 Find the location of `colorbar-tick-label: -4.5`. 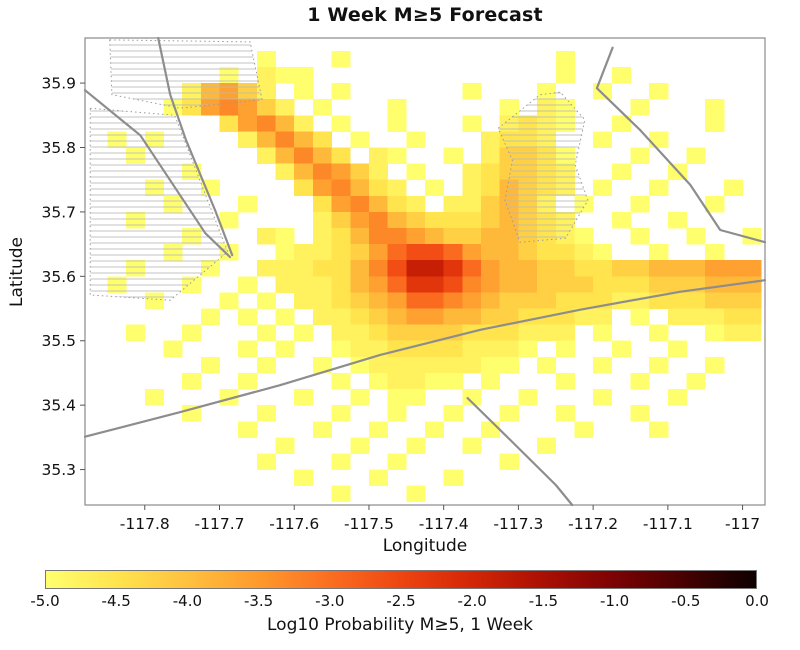

colorbar-tick-label: -4.5 is located at coordinates (116, 601).